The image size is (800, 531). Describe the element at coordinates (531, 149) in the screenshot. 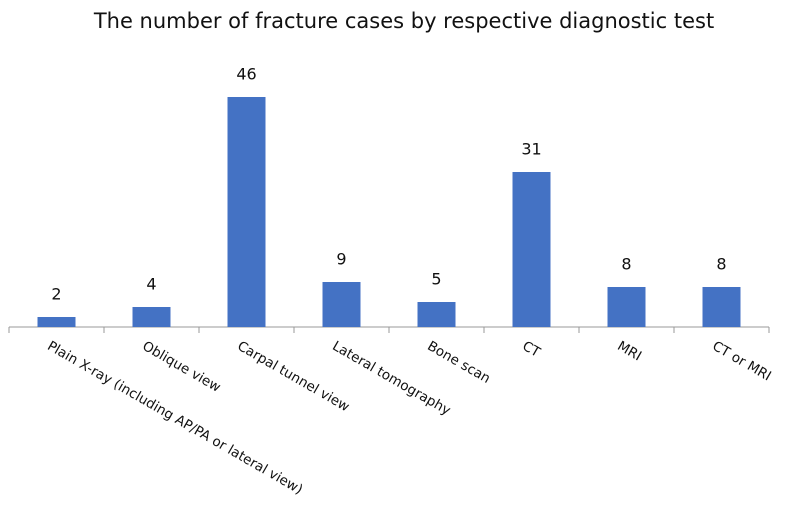

I see `value-label: 31` at that location.